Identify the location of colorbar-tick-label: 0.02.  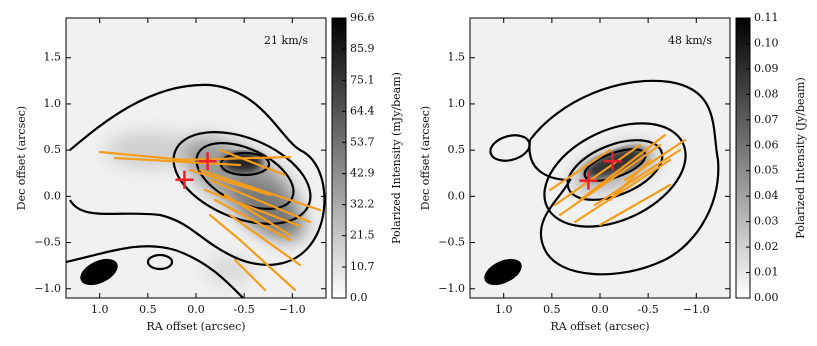
(766, 246).